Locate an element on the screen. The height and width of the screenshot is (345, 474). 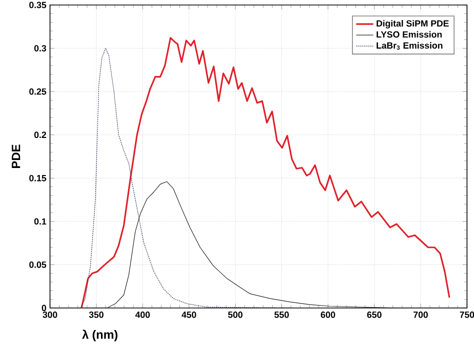
x-tick-label: 350 is located at coordinates (96, 315).